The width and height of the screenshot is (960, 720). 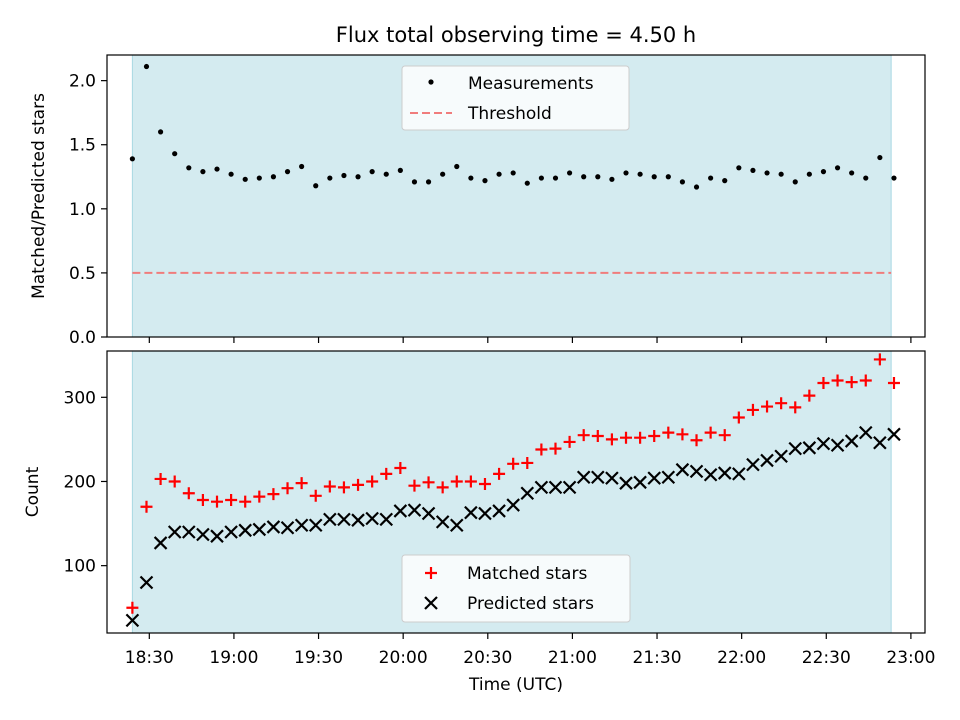 What do you see at coordinates (80, 482) in the screenshot?
I see `bottom-y-tick-label: 200` at bounding box center [80, 482].